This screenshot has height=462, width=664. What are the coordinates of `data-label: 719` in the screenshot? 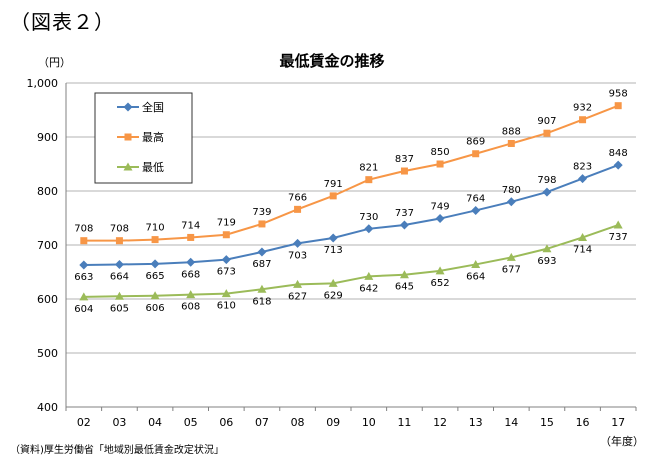 It's located at (226, 223).